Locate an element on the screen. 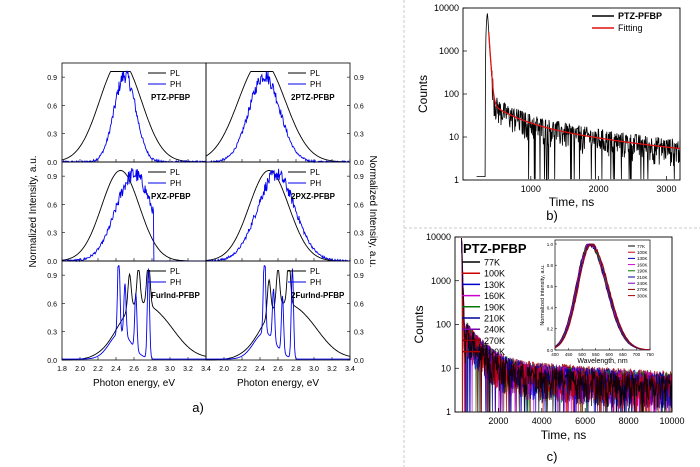 The width and height of the screenshot is (700, 467). subplot-name: 2FurInd-PFBP is located at coordinates (318, 295).